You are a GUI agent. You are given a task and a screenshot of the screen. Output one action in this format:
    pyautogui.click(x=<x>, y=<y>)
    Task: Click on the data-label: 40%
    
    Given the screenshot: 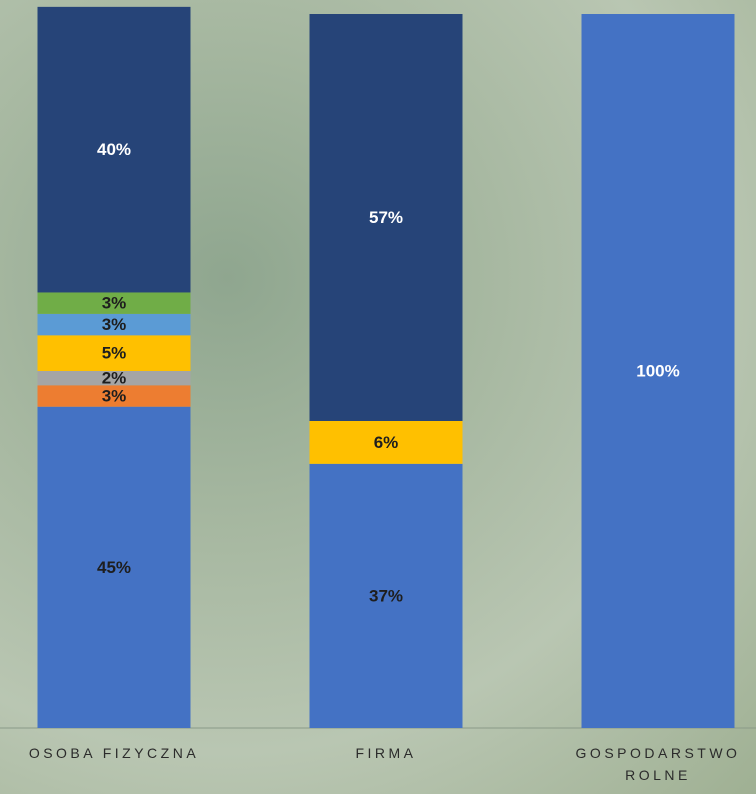 What is the action you would take?
    pyautogui.click(x=114, y=149)
    